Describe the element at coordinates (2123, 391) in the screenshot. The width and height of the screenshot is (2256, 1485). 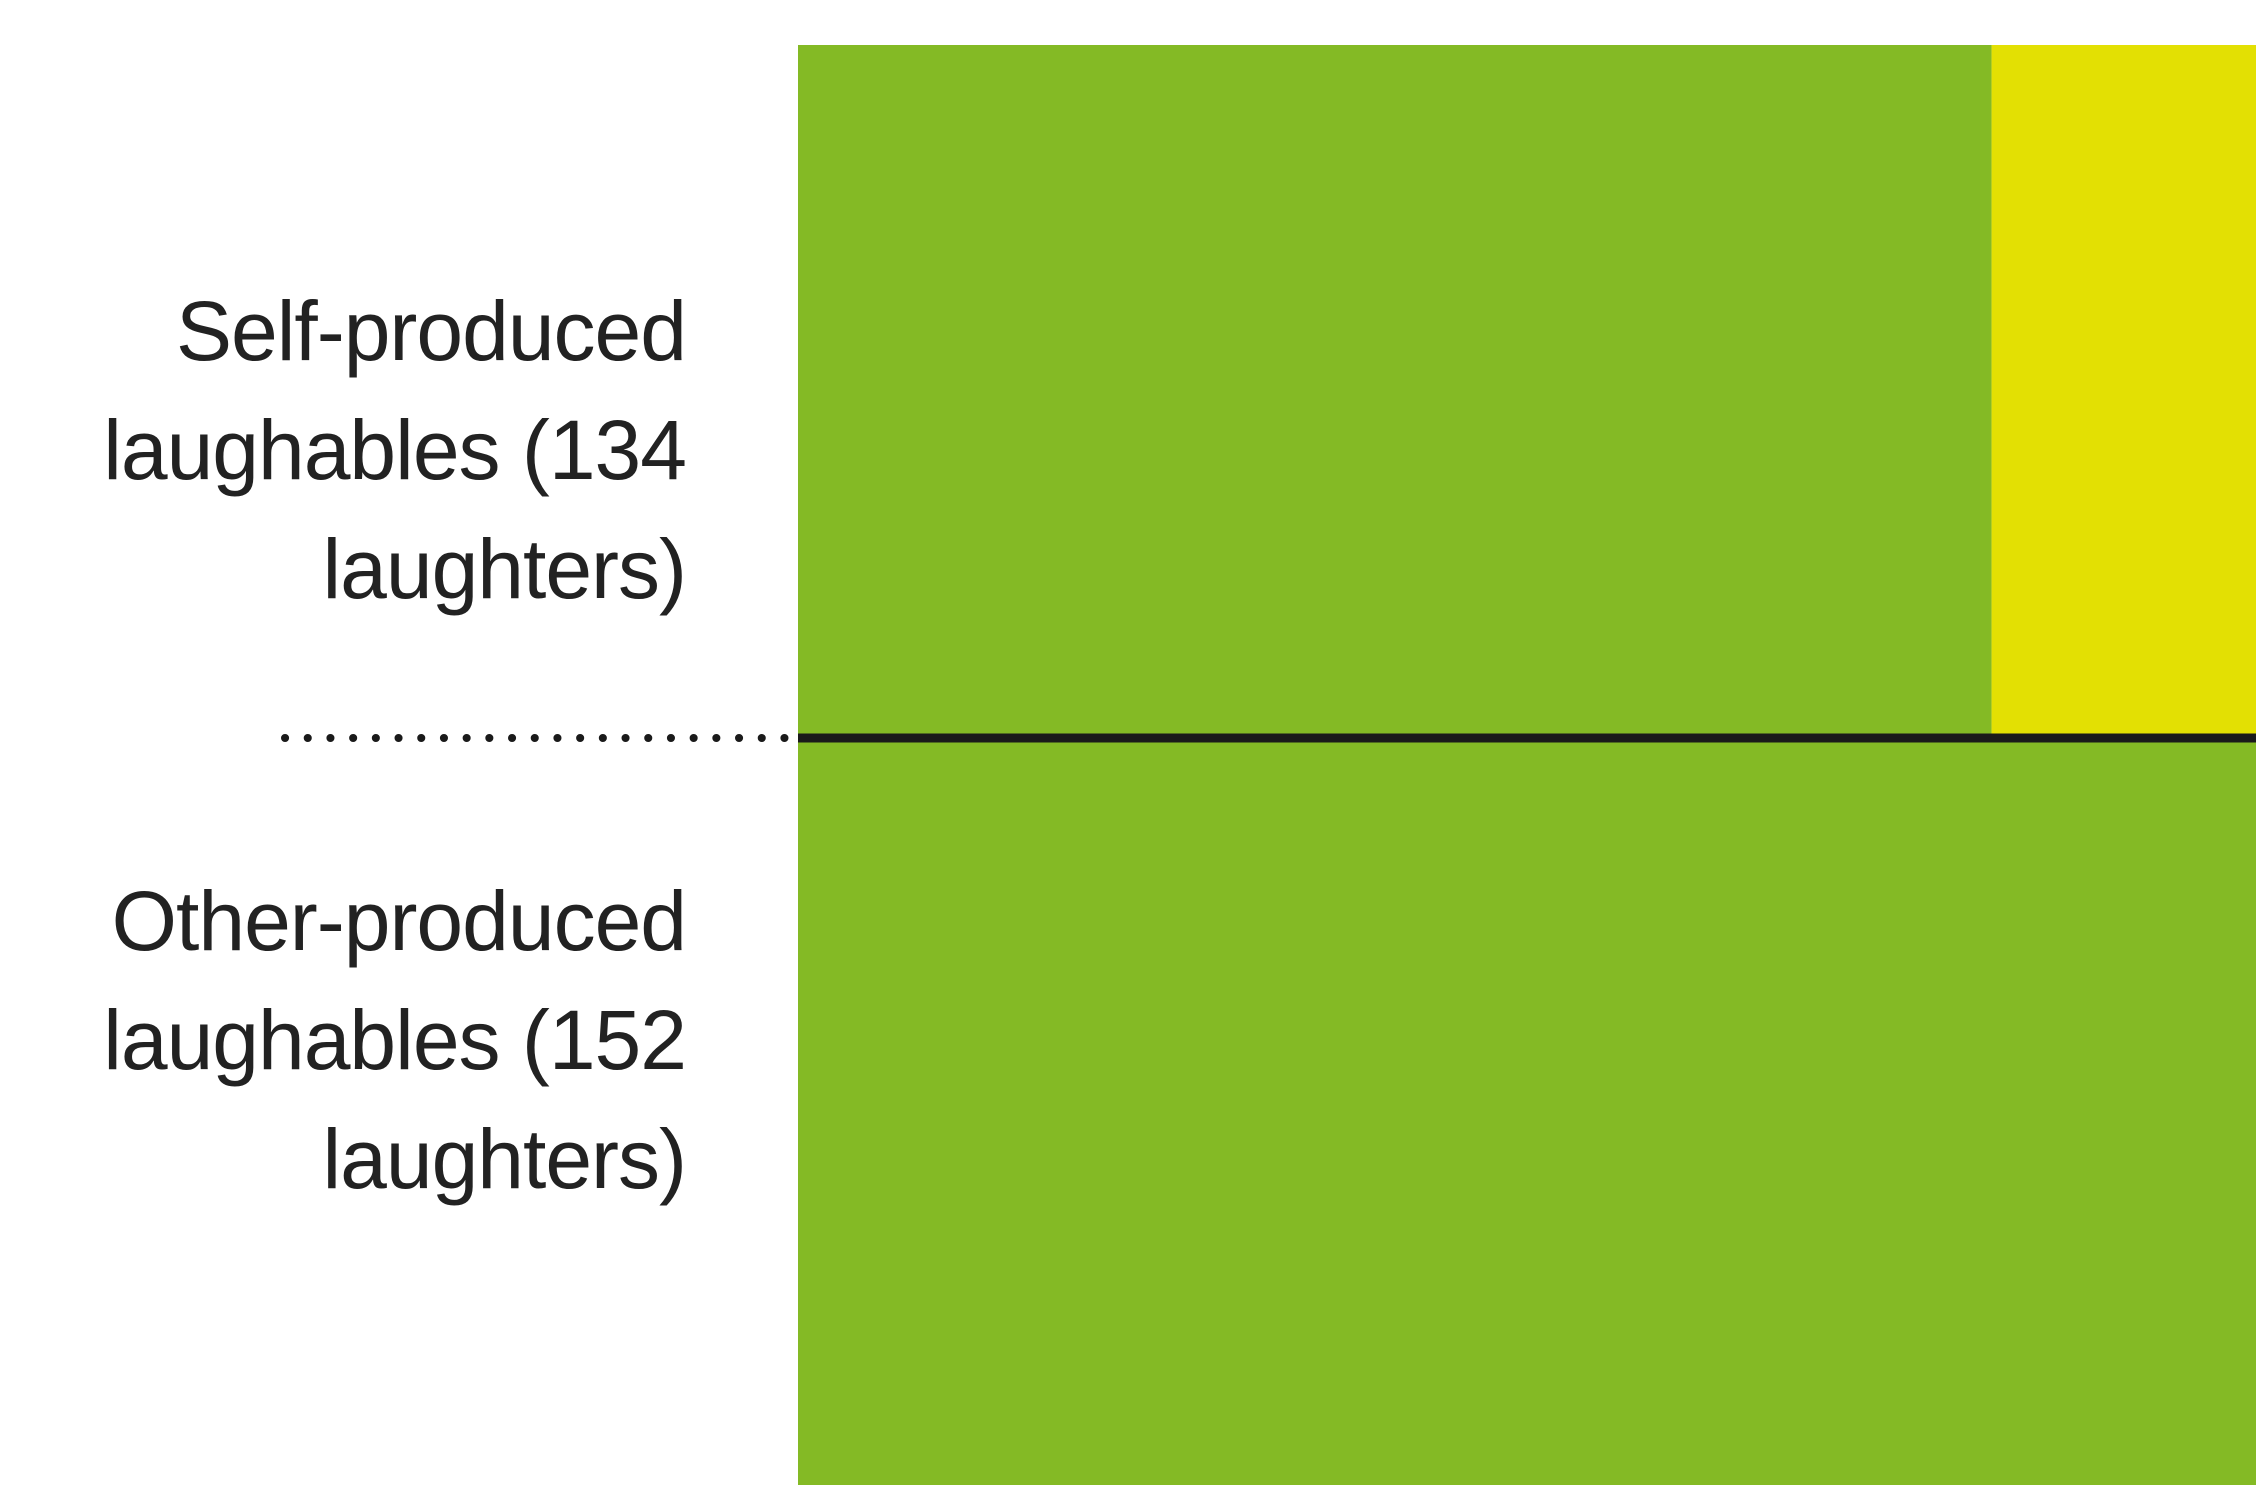
I see `bar-segment-row0-series1` at that location.